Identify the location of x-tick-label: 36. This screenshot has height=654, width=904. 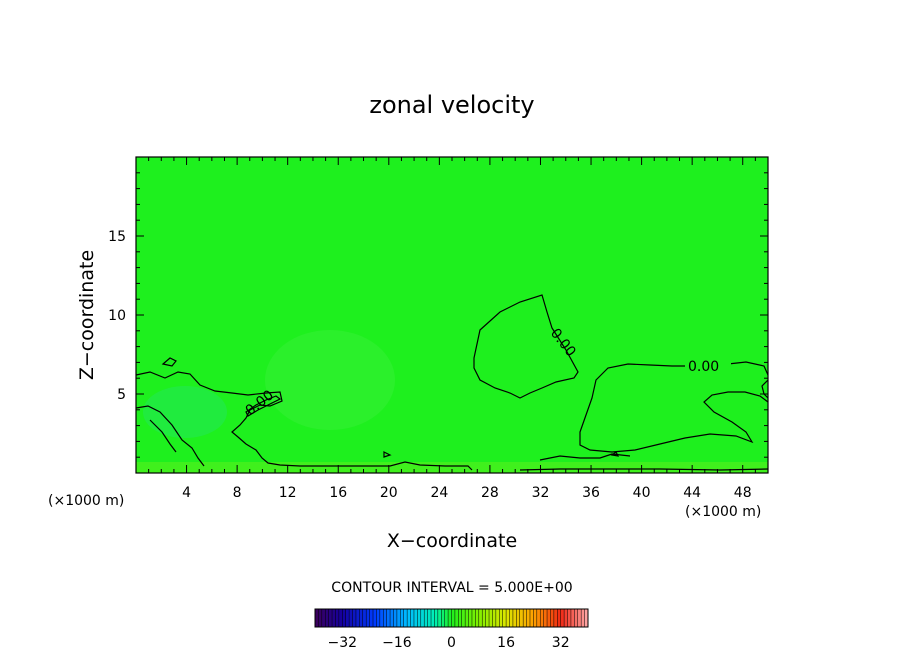
(591, 493).